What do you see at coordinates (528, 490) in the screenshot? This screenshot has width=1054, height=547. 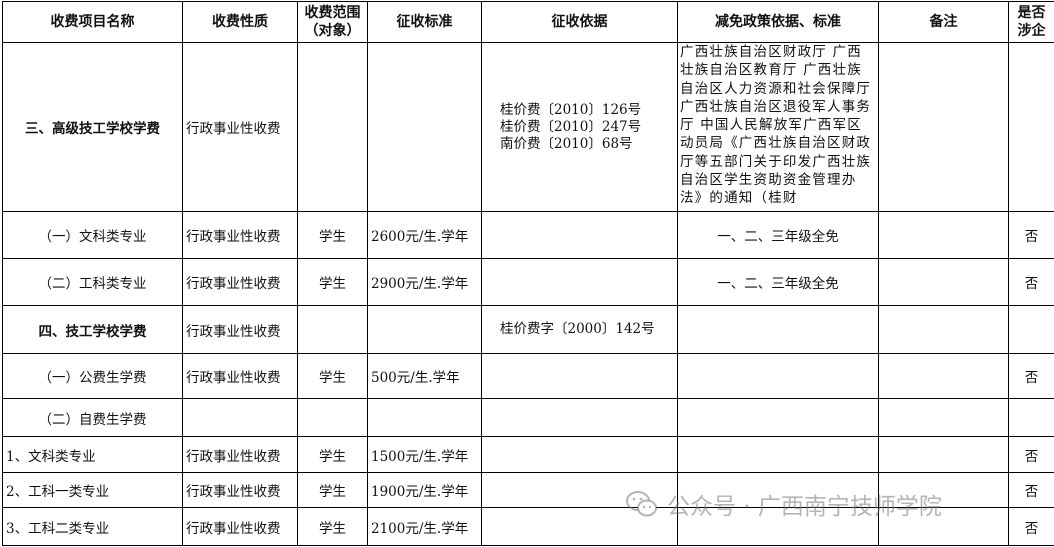 I see `table-row: 2、工科一类专业 行政事业性收费 学生 1900元/生.学年 否` at bounding box center [528, 490].